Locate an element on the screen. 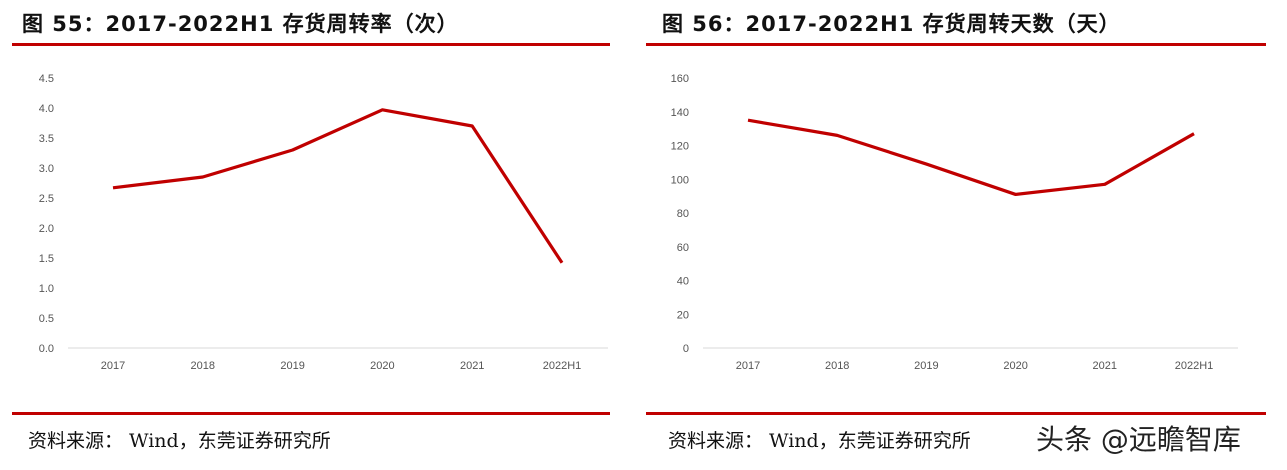 The height and width of the screenshot is (470, 1287). y-tick-label: 4.5 is located at coordinates (46, 79).